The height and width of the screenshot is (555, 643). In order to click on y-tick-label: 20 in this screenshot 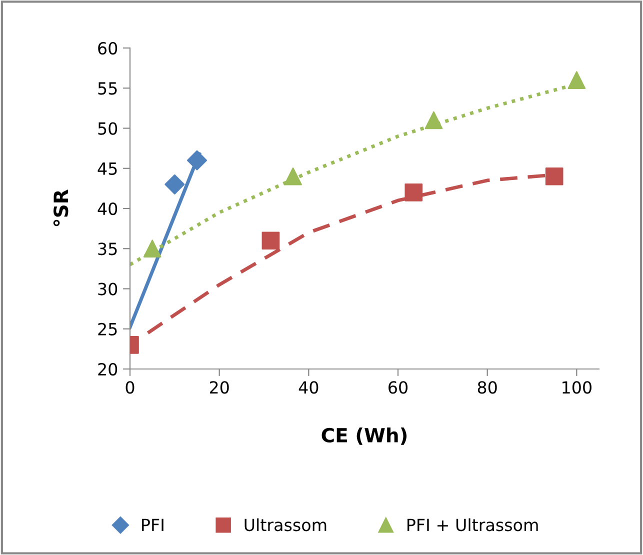, I will do `click(108, 369)`.